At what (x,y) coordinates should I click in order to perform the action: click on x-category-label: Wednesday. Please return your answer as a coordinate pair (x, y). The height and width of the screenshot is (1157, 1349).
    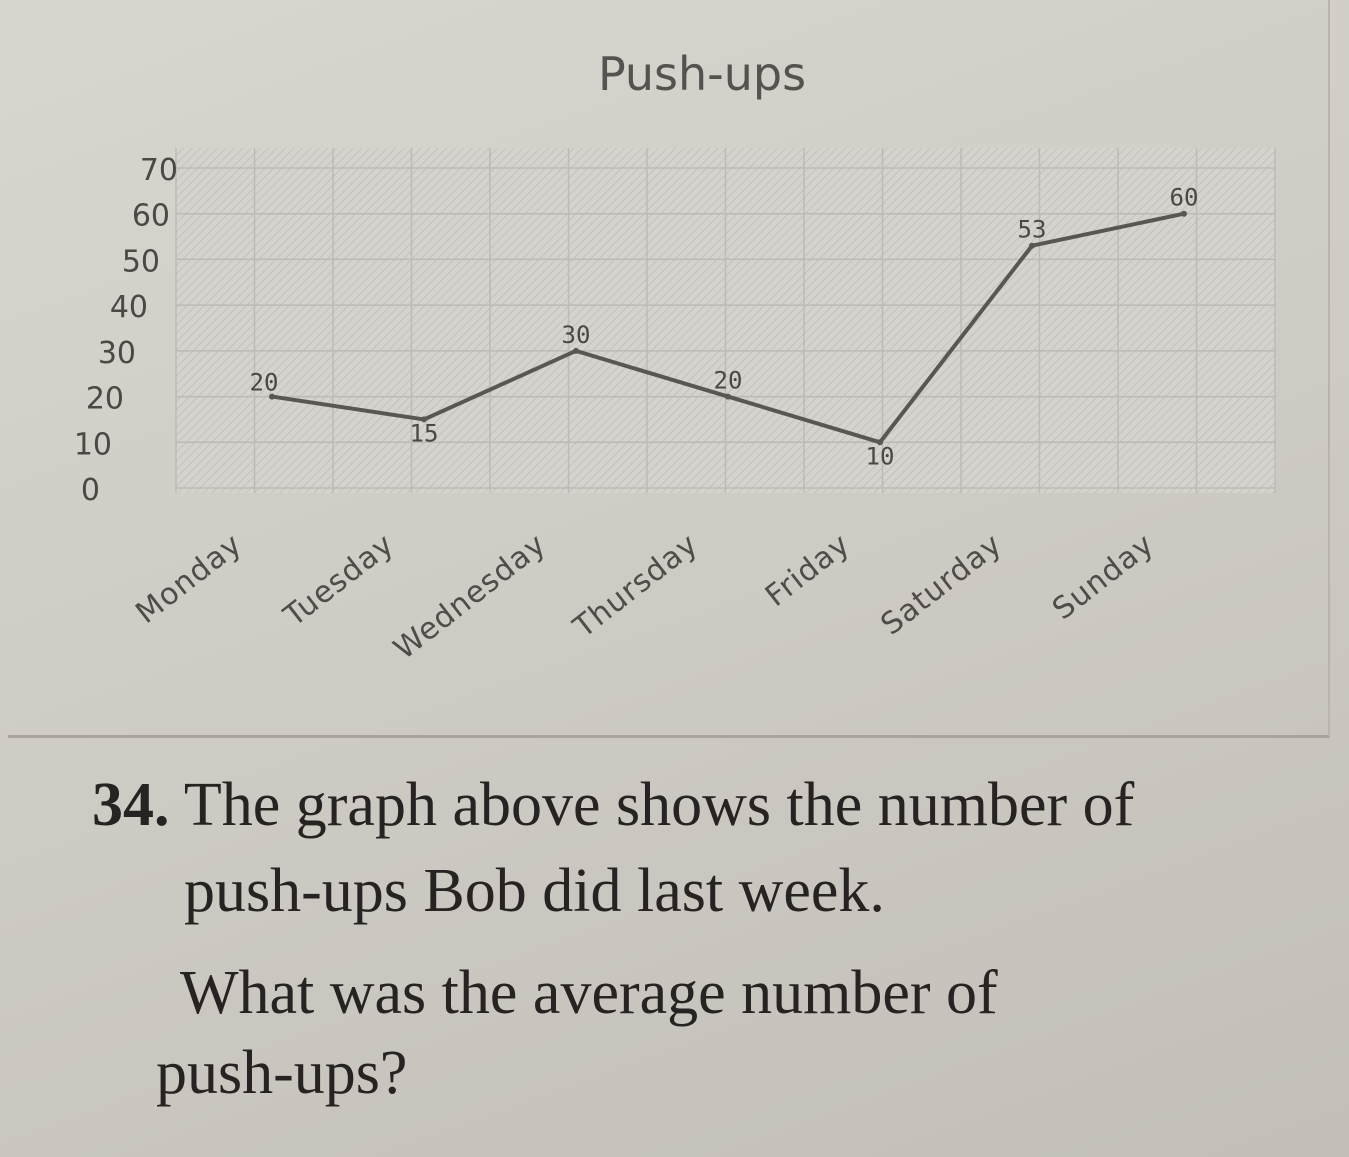
    Looking at the image, I should click on (470, 597).